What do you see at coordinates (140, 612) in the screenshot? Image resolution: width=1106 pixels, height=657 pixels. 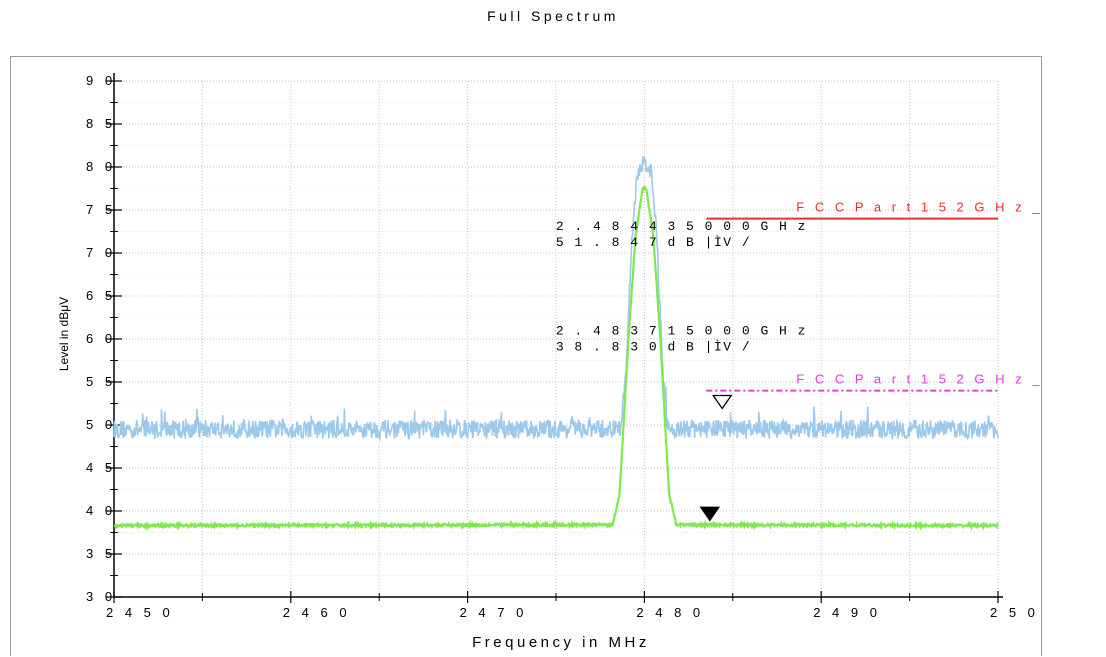 I see `x-tick-label: 2 4 5 0` at bounding box center [140, 612].